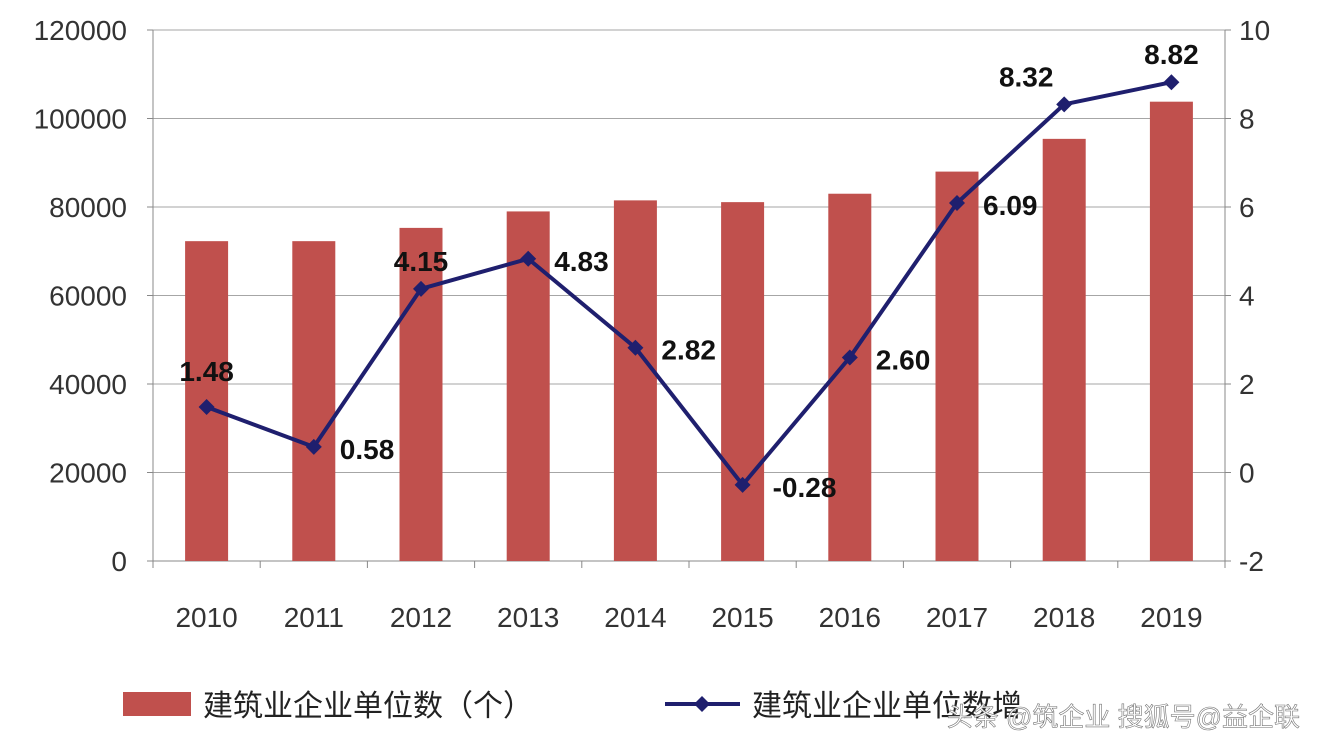 The height and width of the screenshot is (748, 1322). Describe the element at coordinates (367, 449) in the screenshot. I see `data-label: 0.58` at that location.